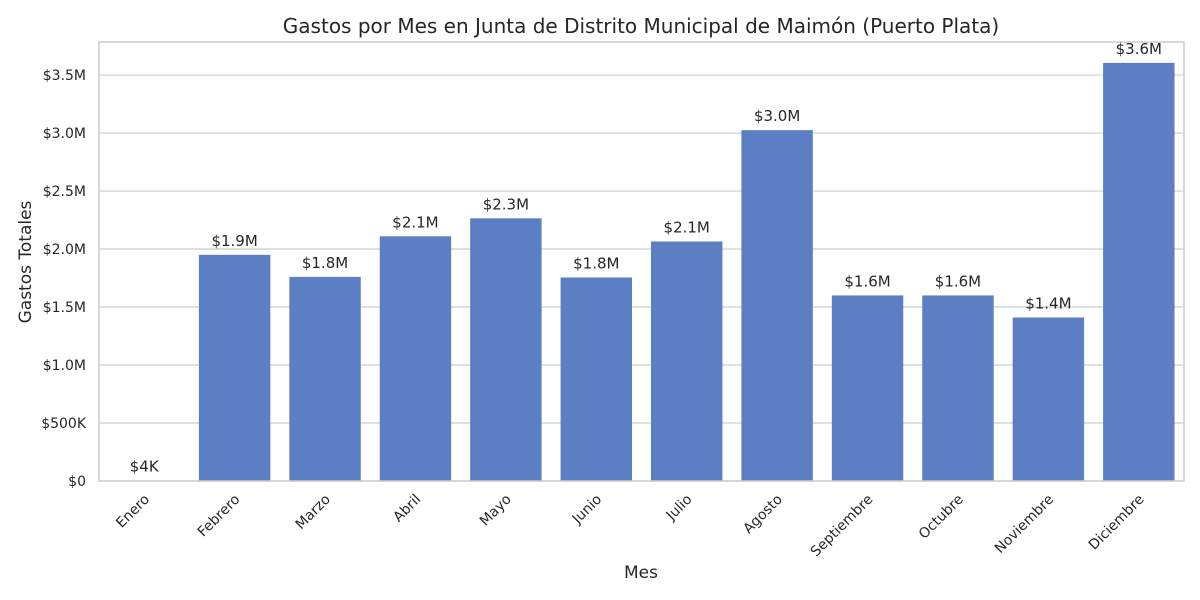 The height and width of the screenshot is (600, 1200). I want to click on y-axis-label: Gastos Totales, so click(26, 261).